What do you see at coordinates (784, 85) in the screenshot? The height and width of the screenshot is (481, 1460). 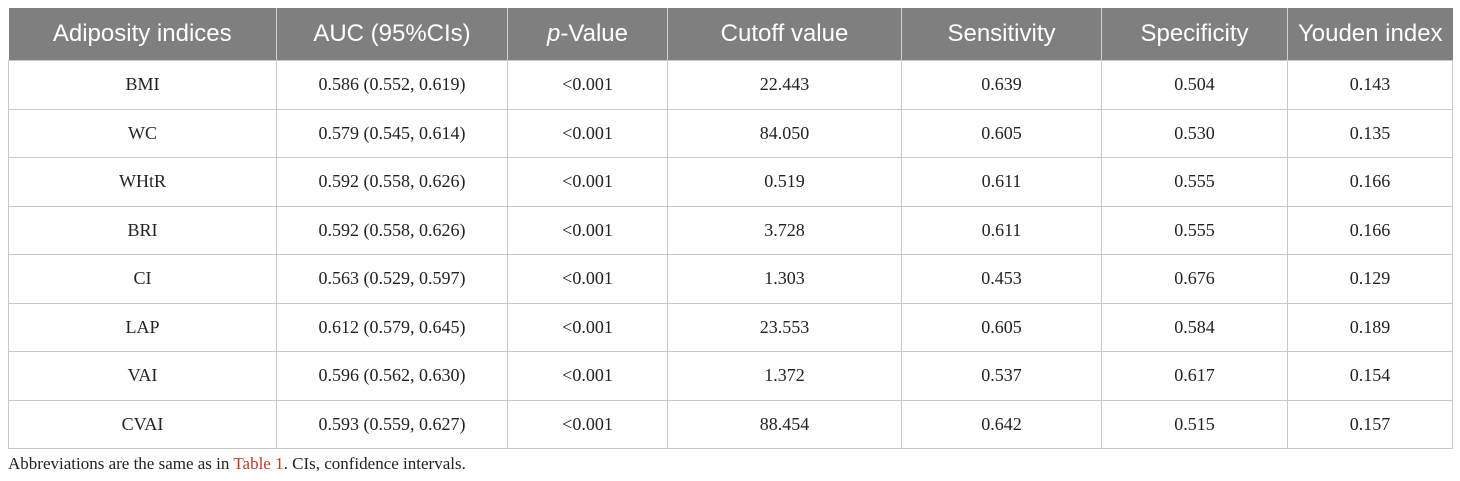 I see `cell-cutoff: 22.443` at bounding box center [784, 85].